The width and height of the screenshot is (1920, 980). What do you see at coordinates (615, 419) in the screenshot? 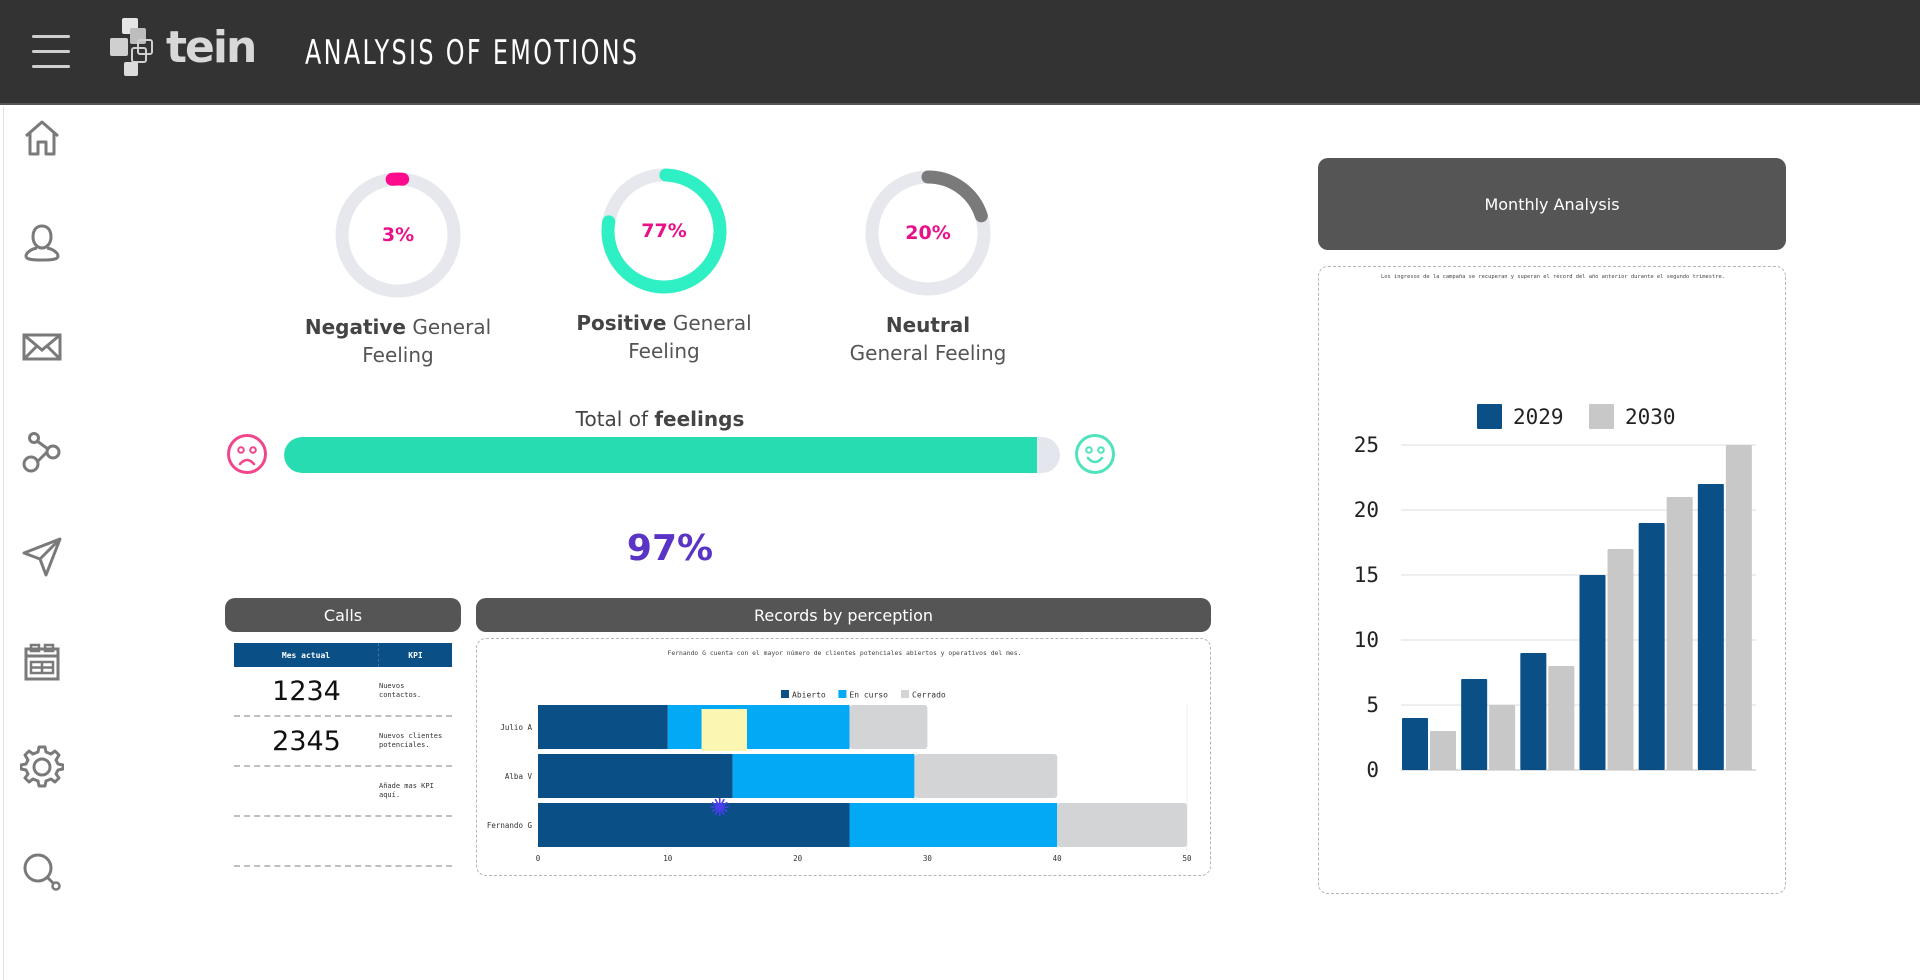
I see `total-title-prefix: Total of` at bounding box center [615, 419].